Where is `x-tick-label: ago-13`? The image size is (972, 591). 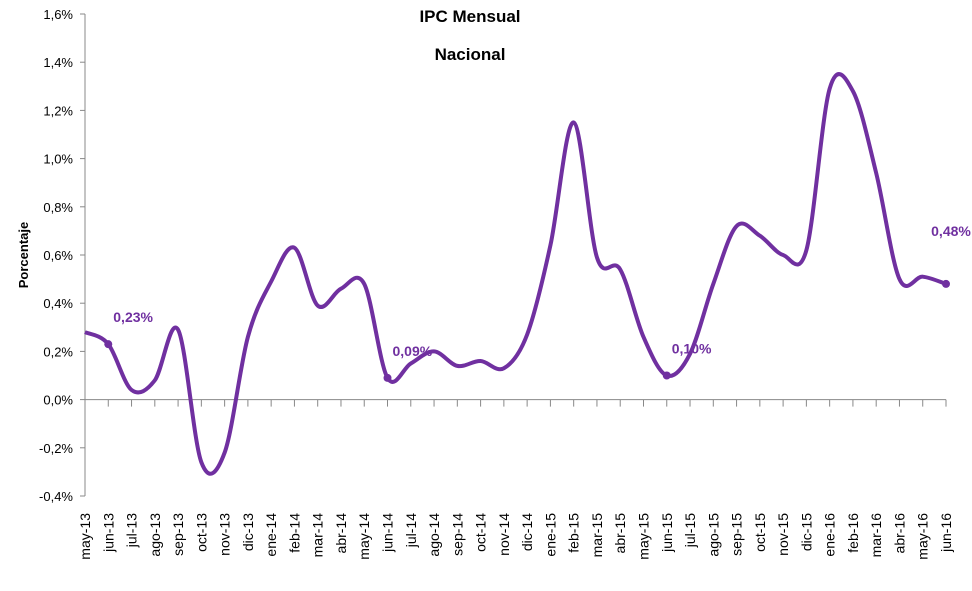
x-tick-label: ago-13 is located at coordinates (155, 535).